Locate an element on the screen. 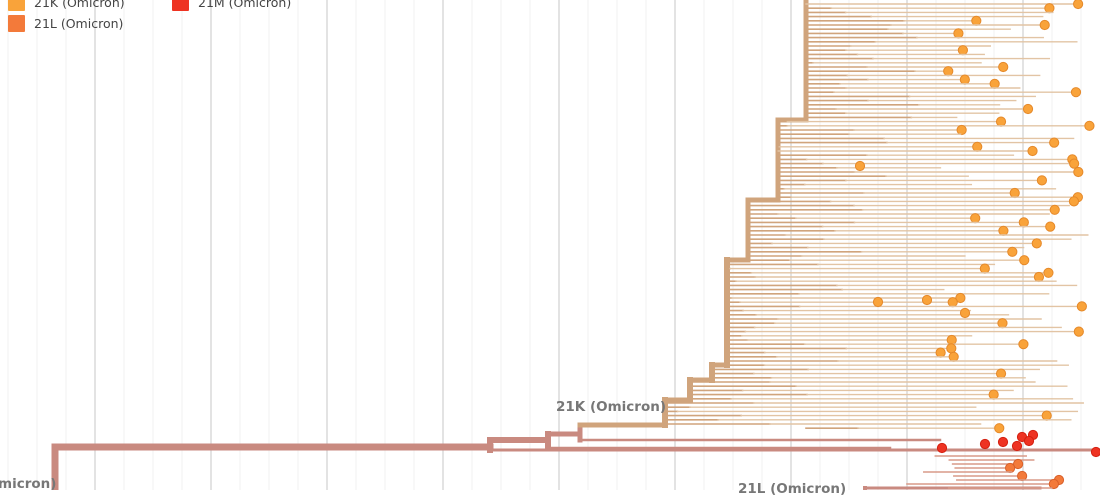 Image resolution: width=1100 pixels, height=497 pixels. legend-item-21m: 21M (Omicron) is located at coordinates (231, 5).